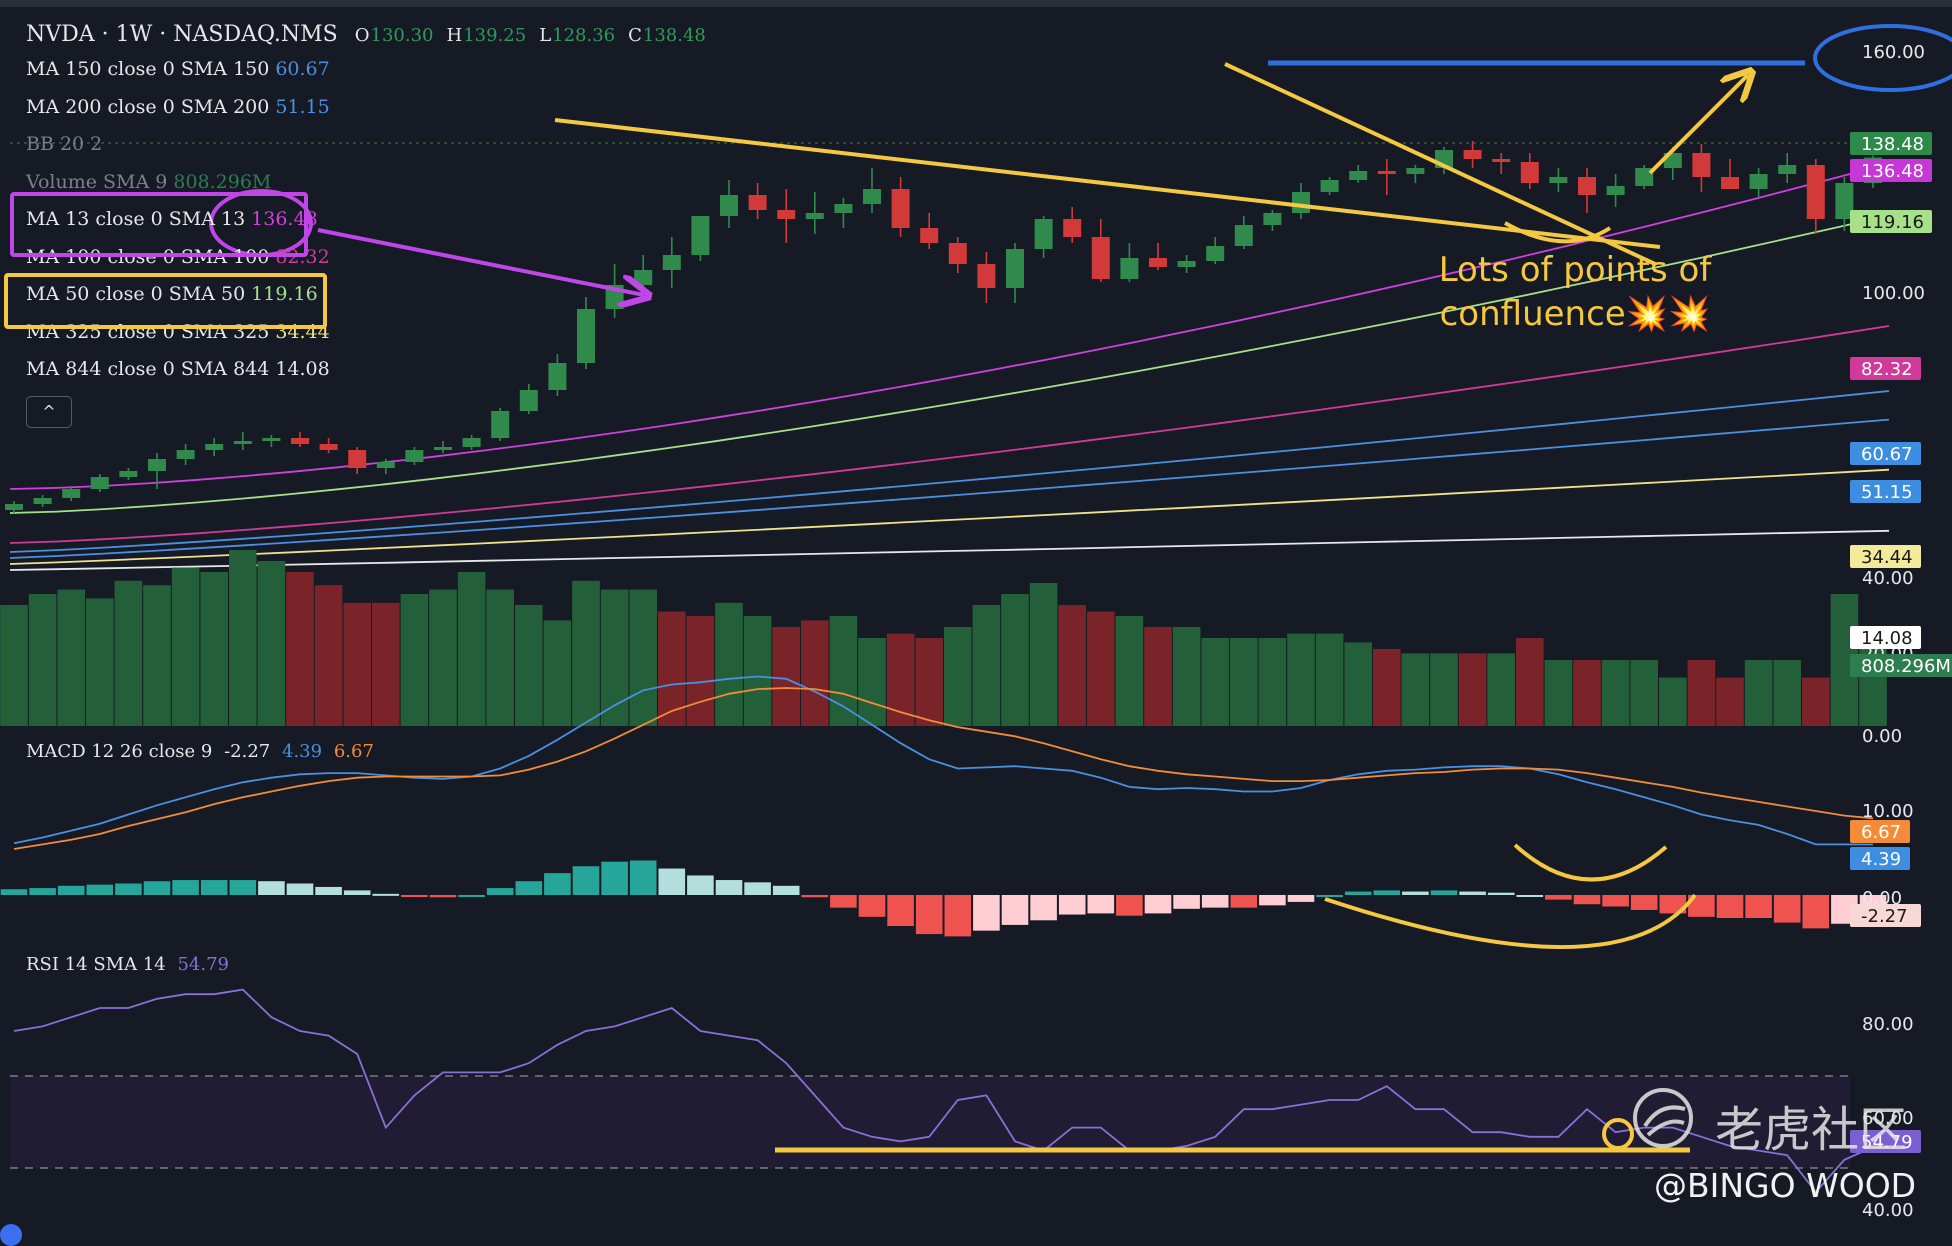  What do you see at coordinates (1906, 666) in the screenshot?
I see `price-tag: 808.296M` at bounding box center [1906, 666].